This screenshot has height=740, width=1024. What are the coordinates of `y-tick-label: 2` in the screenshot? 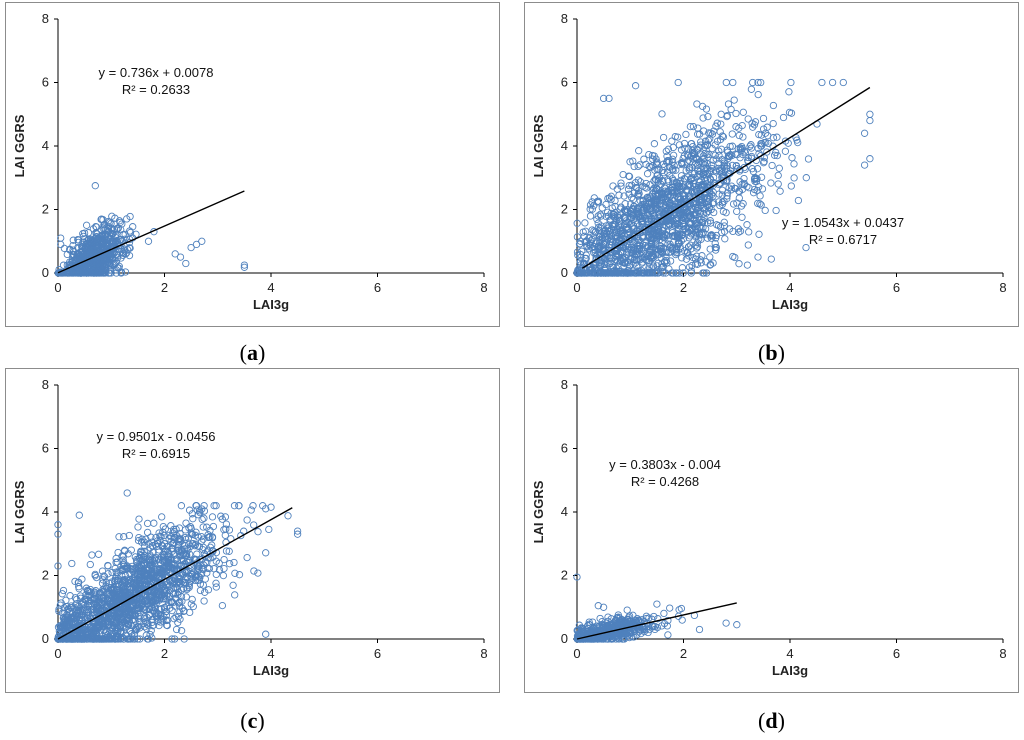 It's located at (45, 575).